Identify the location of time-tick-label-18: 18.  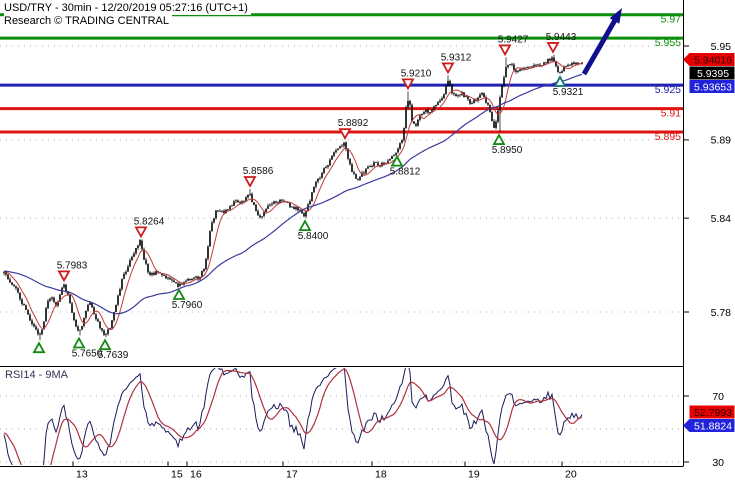
(381, 474).